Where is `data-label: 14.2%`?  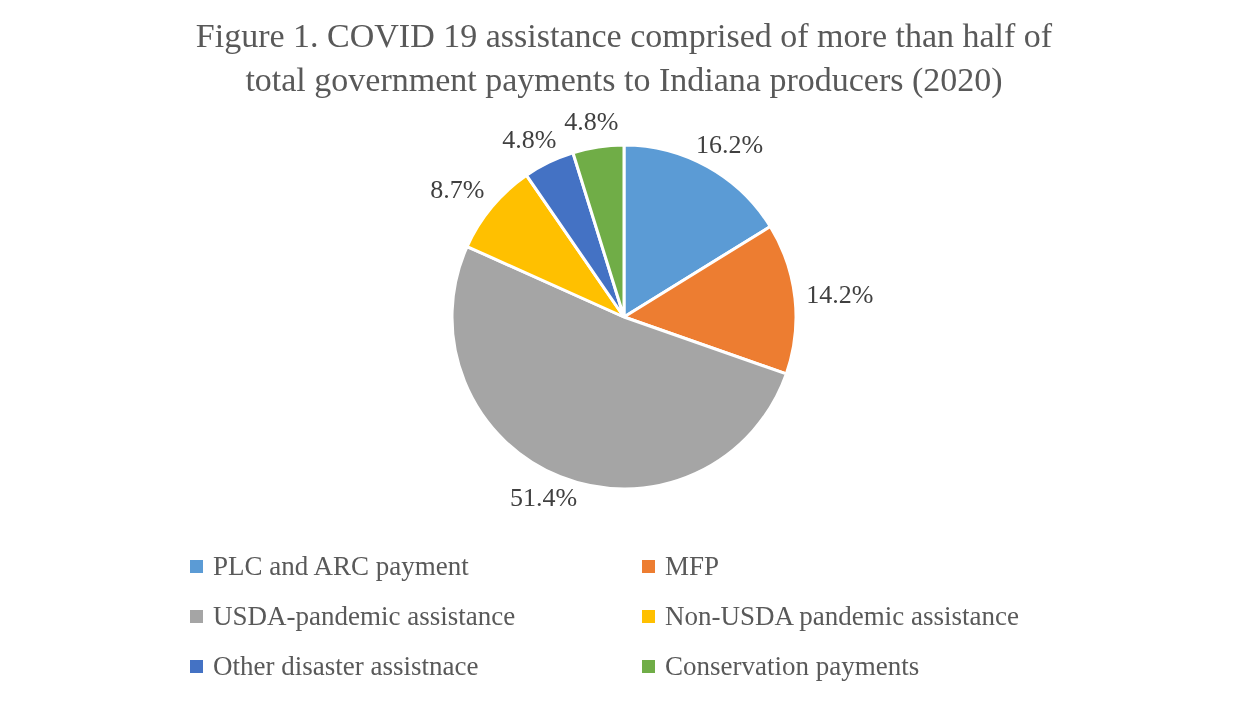
data-label: 14.2% is located at coordinates (840, 294).